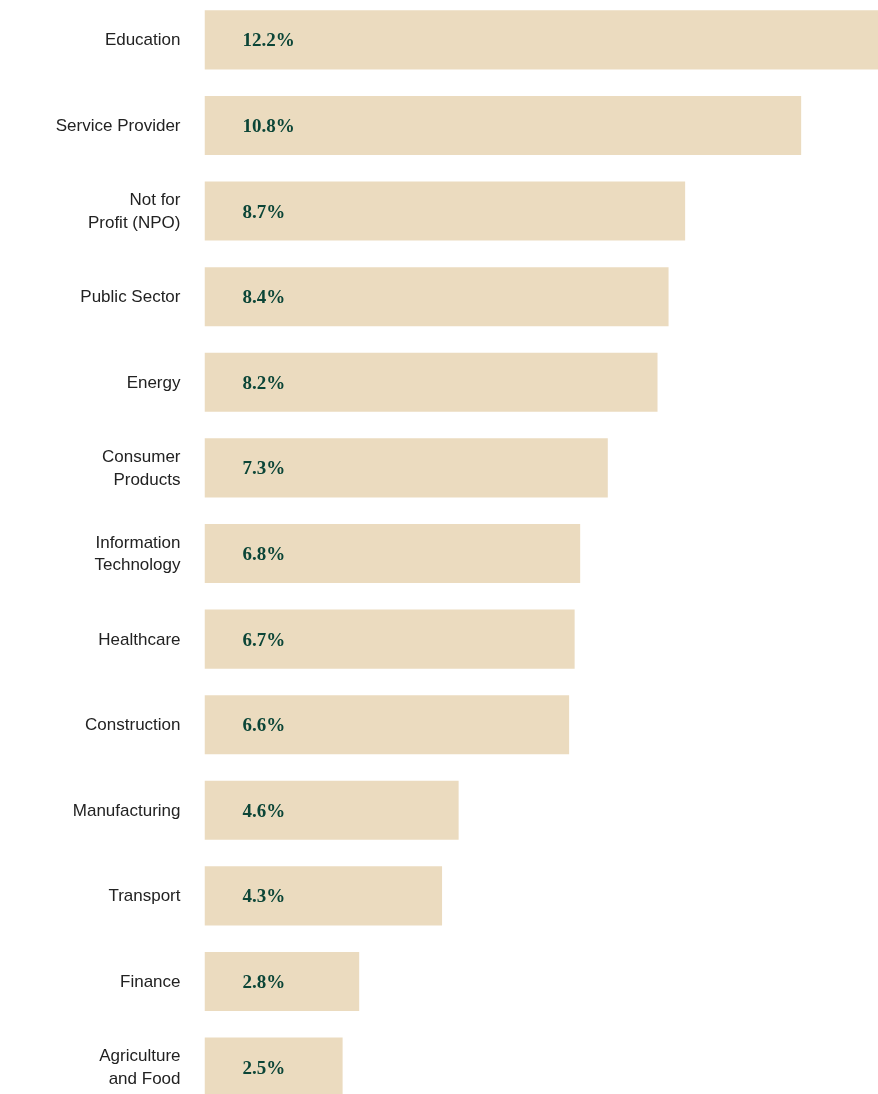 This screenshot has height=1094, width=878. What do you see at coordinates (264, 639) in the screenshot?
I see `data-label: 6.7%` at bounding box center [264, 639].